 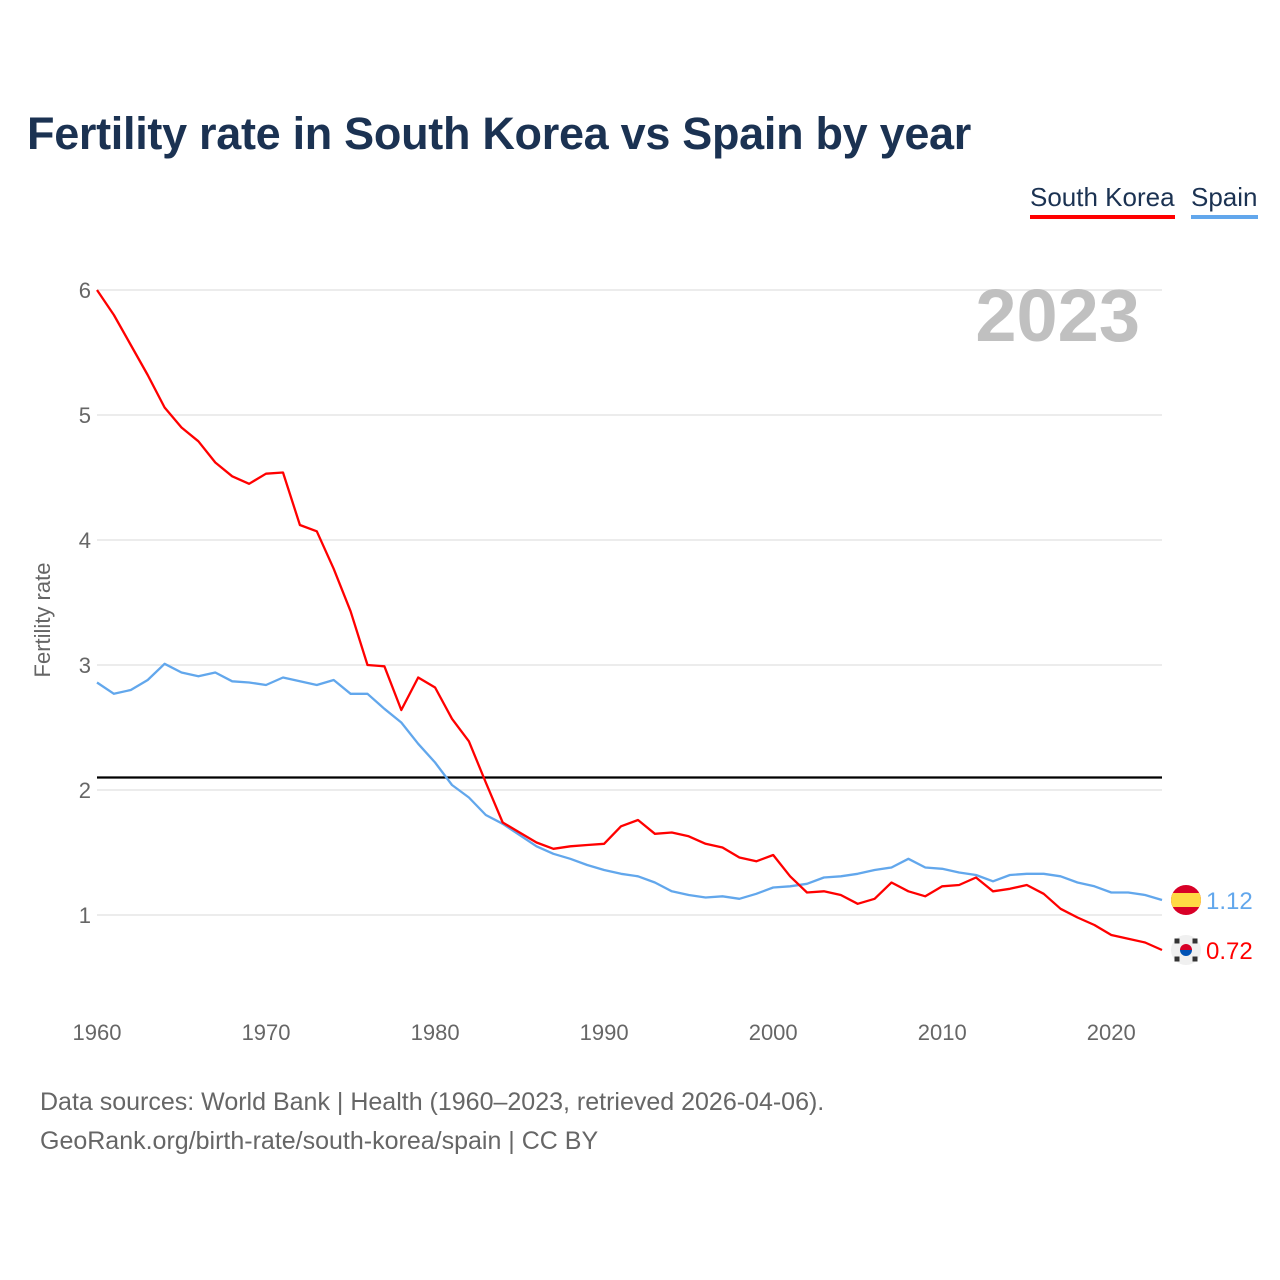 I want to click on flag-yellow, so click(x=1186, y=900).